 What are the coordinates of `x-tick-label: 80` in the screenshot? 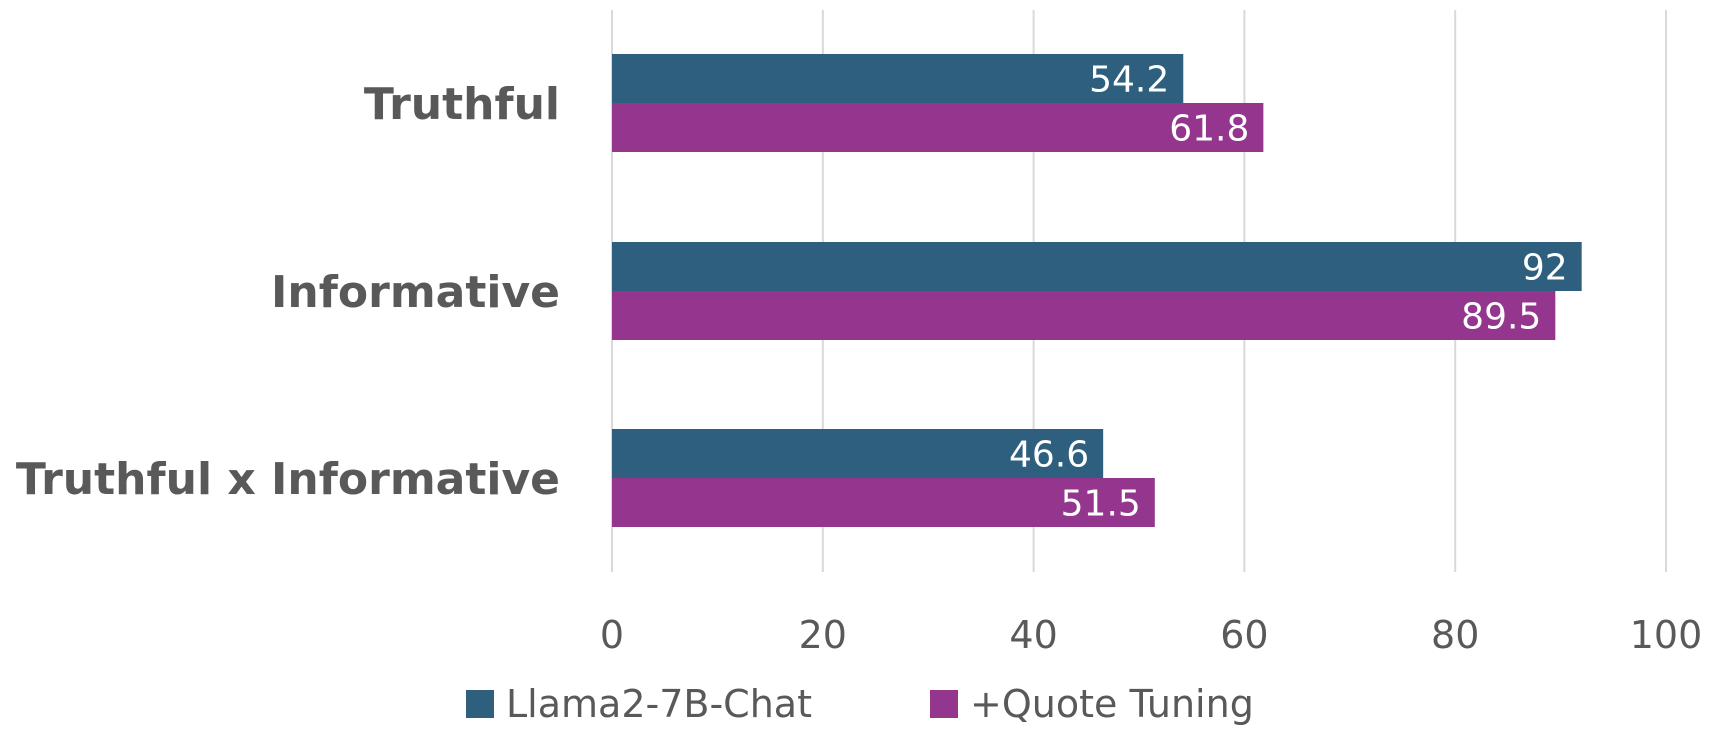 It's located at (1455, 635).